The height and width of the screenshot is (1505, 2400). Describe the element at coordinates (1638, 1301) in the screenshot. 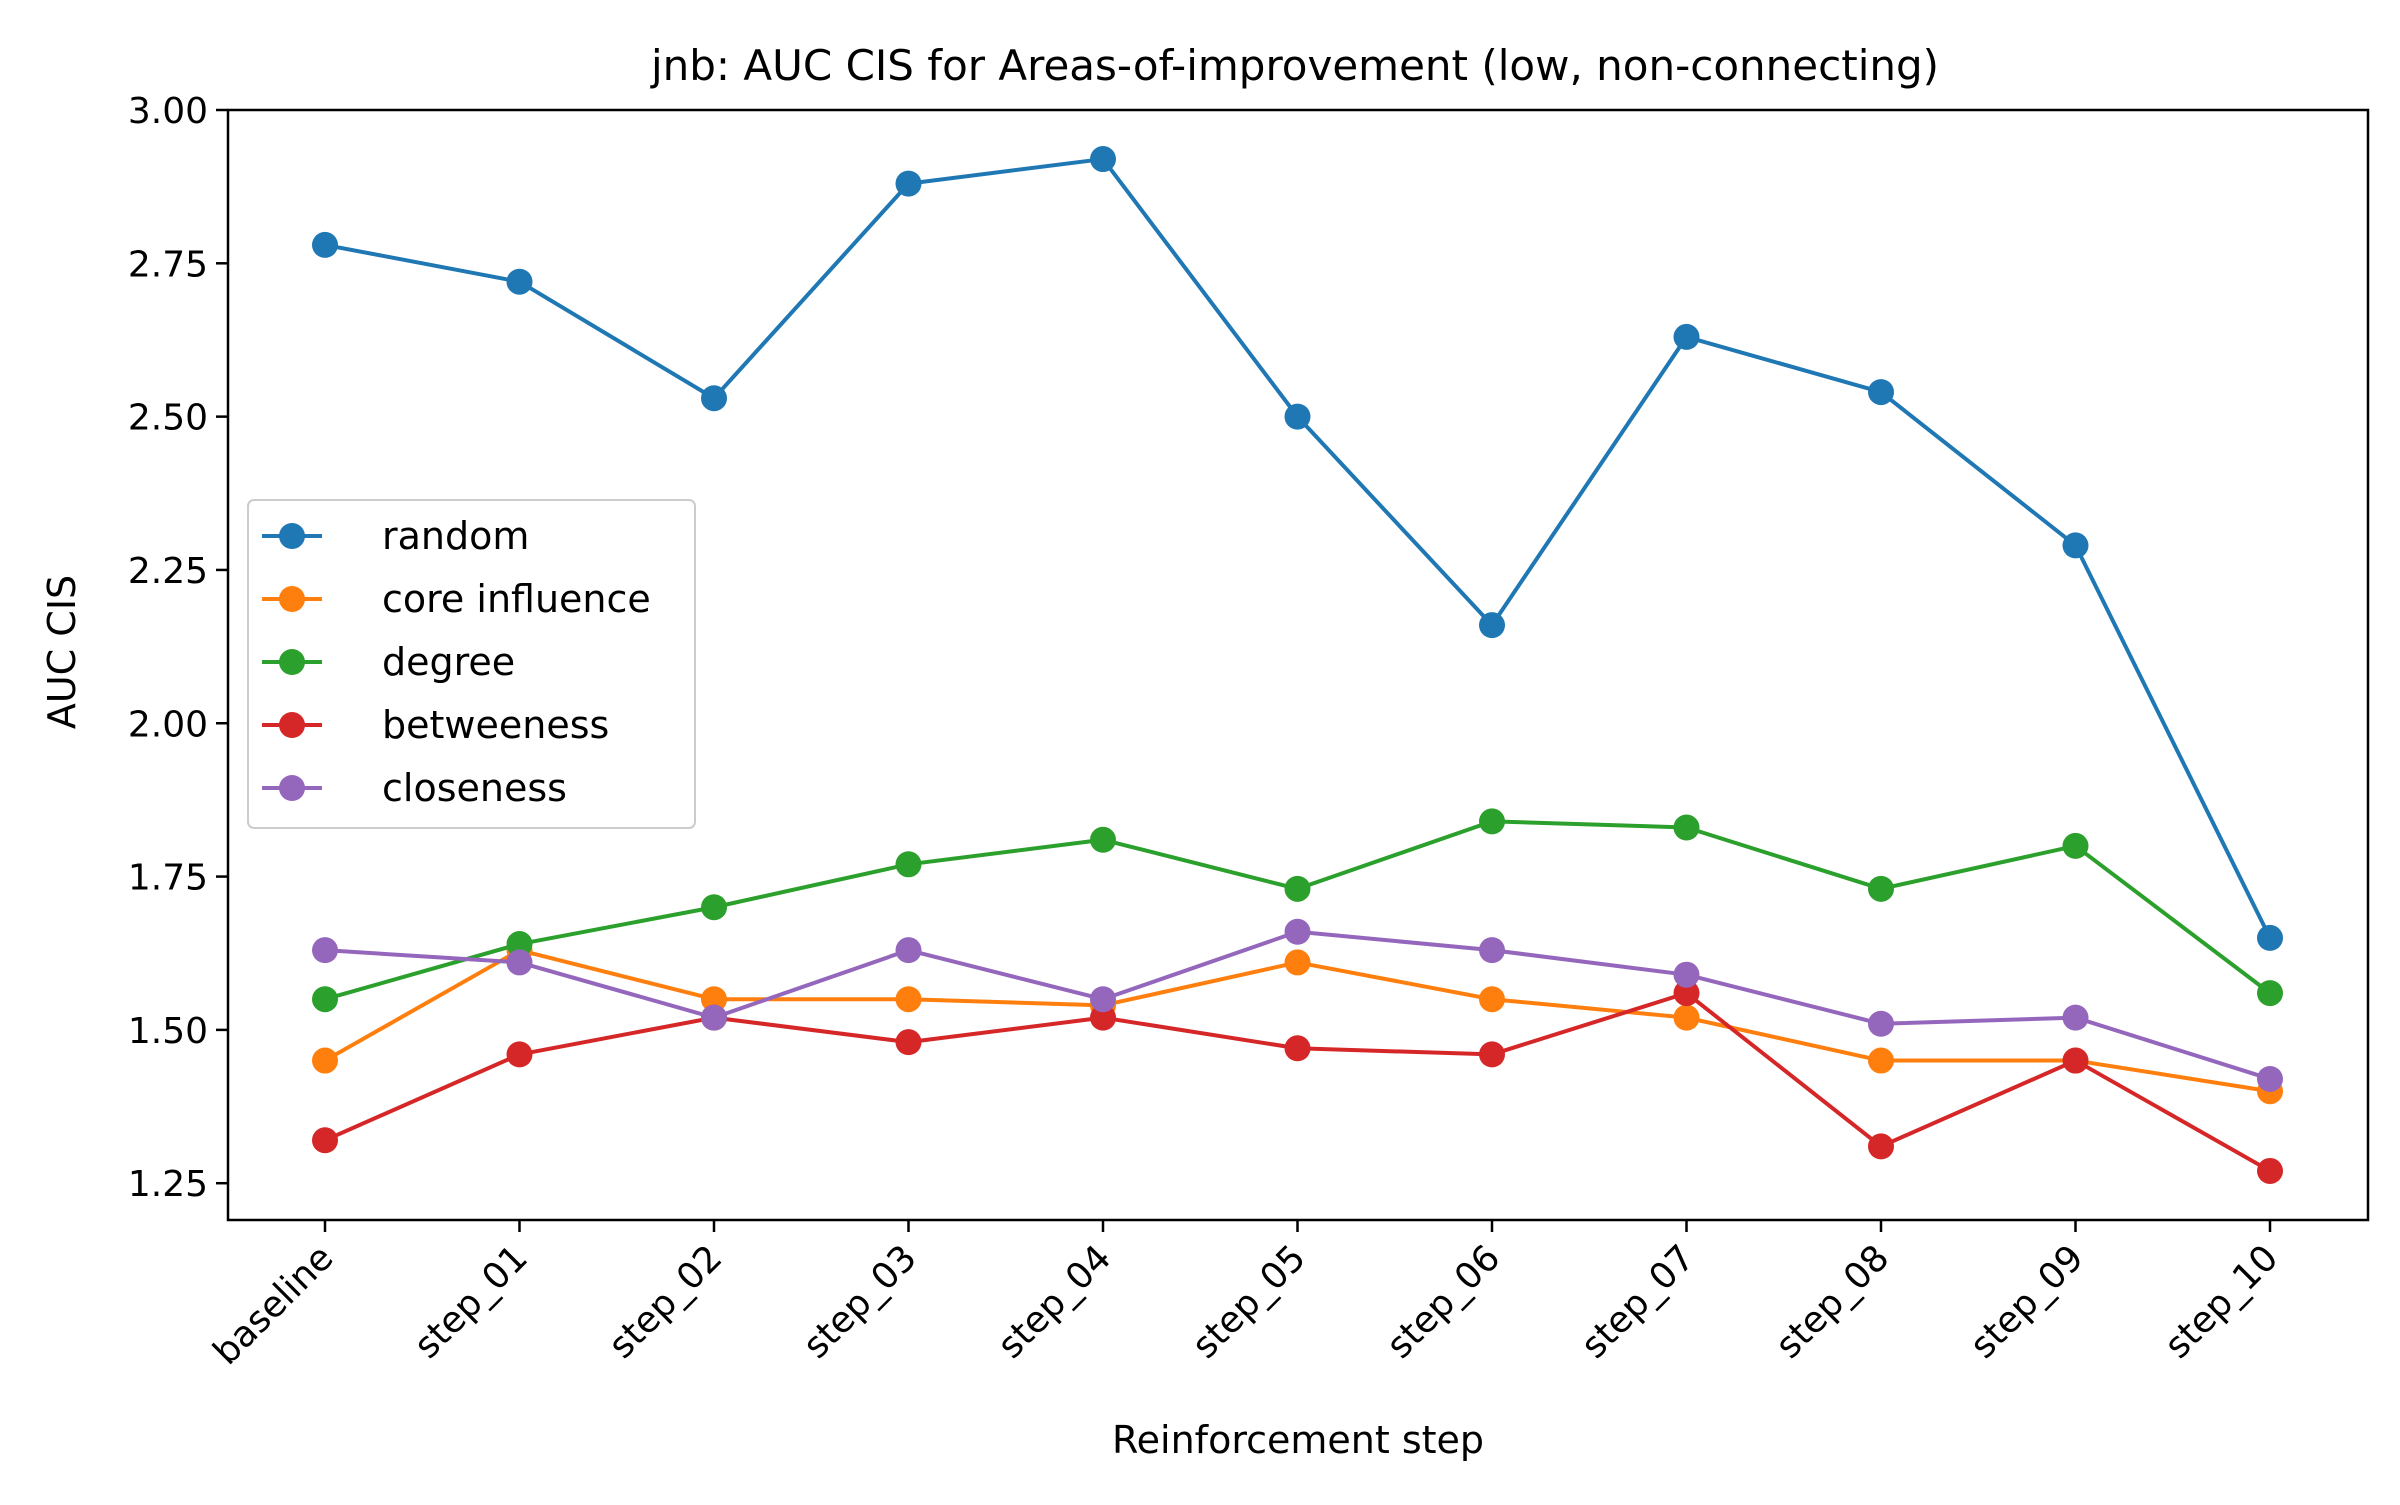

I see `x-tick-label: step_07` at that location.